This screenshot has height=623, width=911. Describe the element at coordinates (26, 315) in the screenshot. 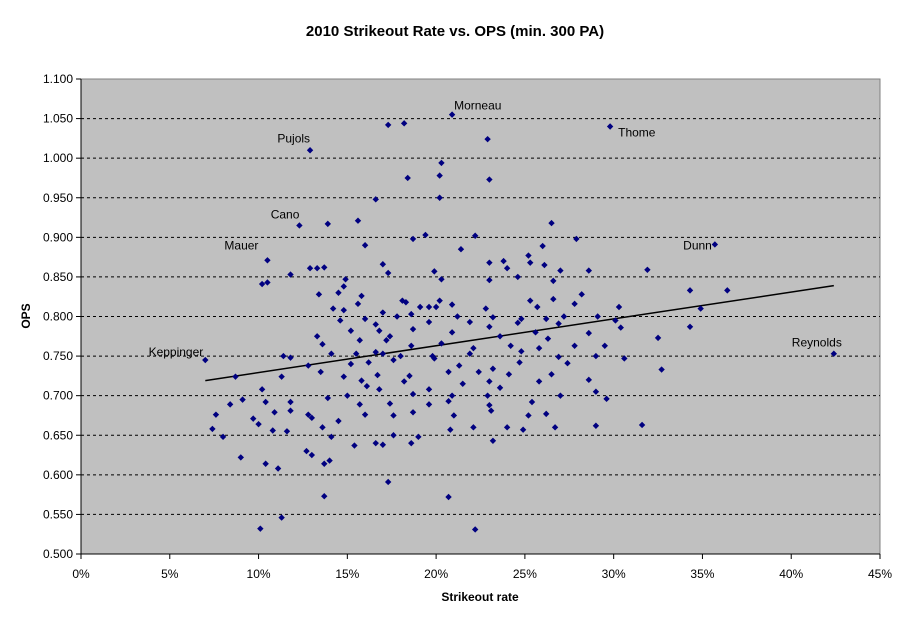

I see `y-axis-title: OPS` at that location.